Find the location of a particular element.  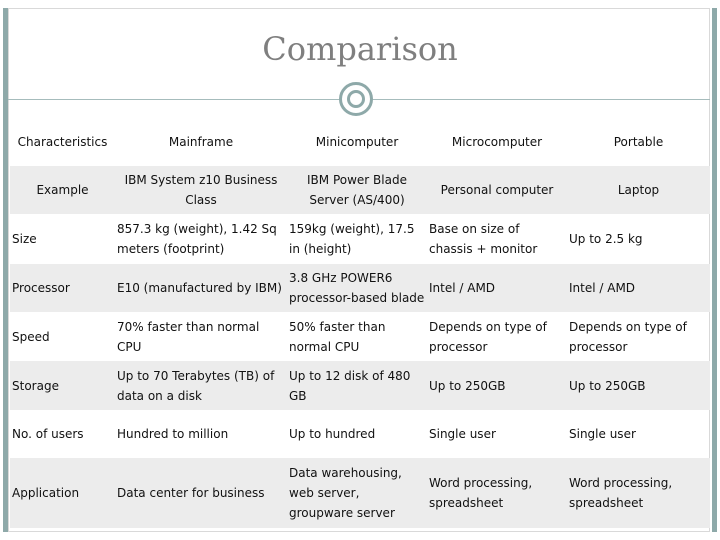

slide-title: Comparison is located at coordinates (360, 49).